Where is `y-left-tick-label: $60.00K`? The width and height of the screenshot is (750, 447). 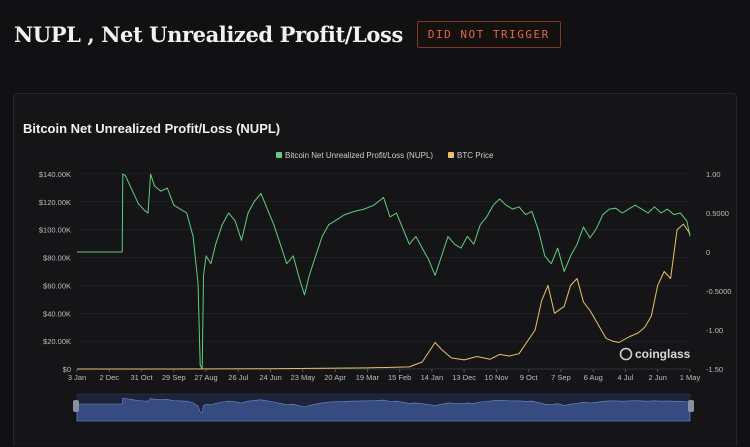
y-left-tick-label: $60.00K is located at coordinates (57, 285).